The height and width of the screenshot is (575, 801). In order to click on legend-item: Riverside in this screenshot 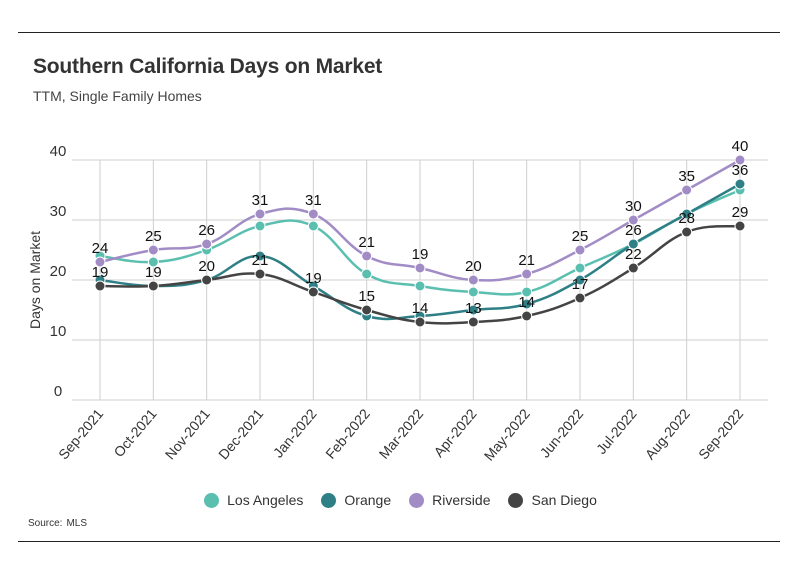, I will do `click(449, 500)`.